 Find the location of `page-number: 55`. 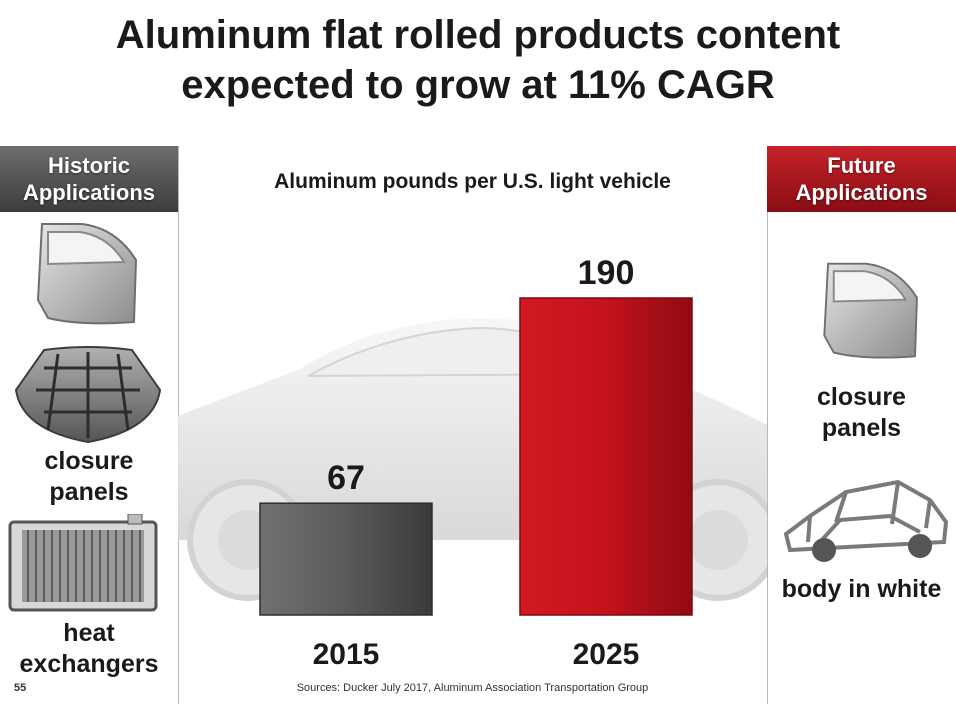

page-number: 55 is located at coordinates (20, 688).